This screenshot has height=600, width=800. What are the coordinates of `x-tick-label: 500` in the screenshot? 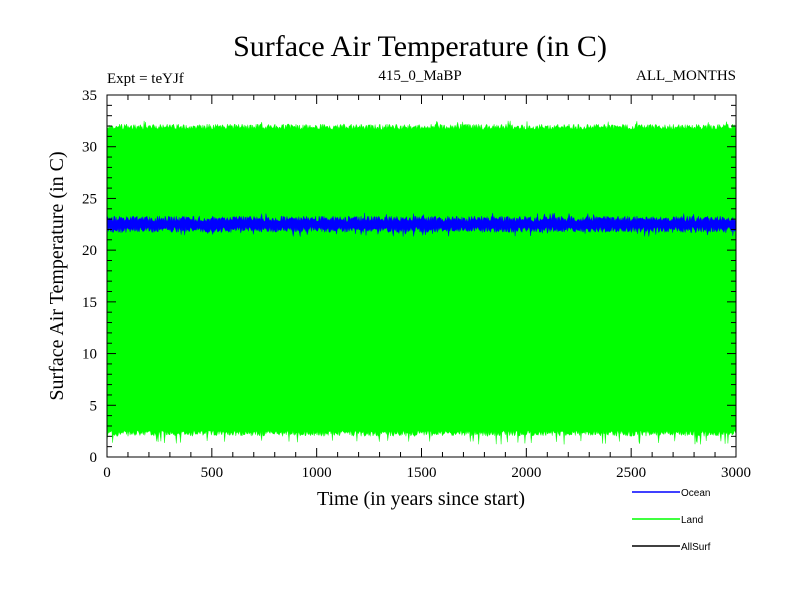 It's located at (212, 473).